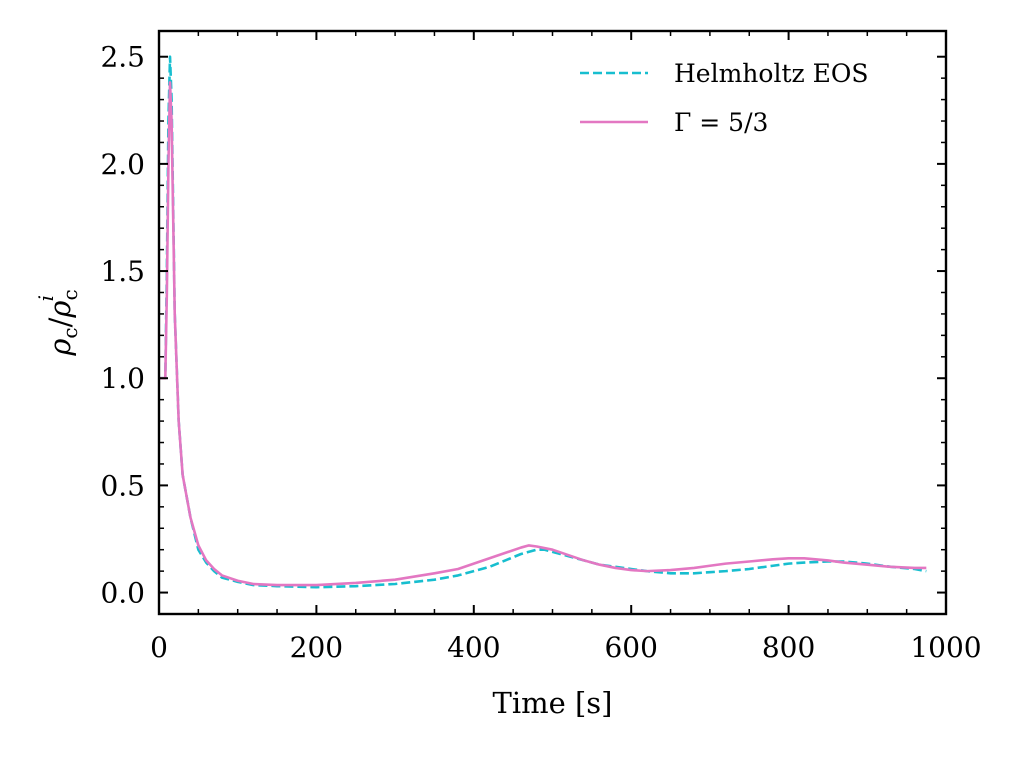 This screenshot has height=759, width=1016. Describe the element at coordinates (721, 122) in the screenshot. I see `legend-label-gamma-5-3: Γ = 5/3` at that location.